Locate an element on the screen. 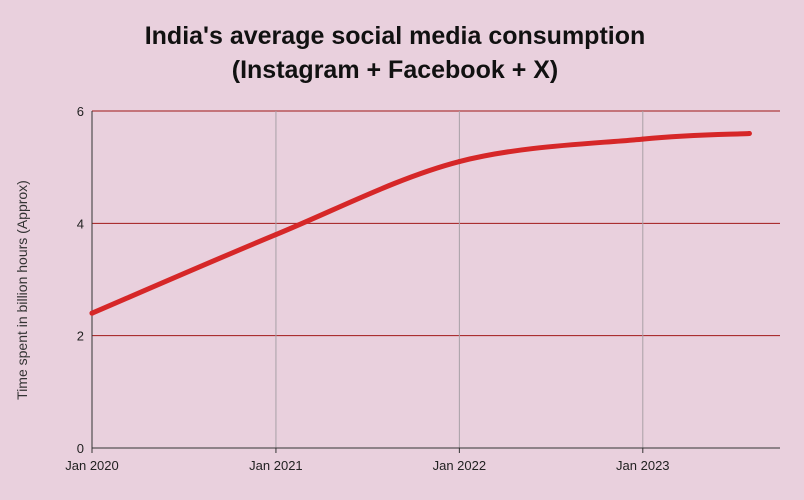 The image size is (804, 500). y-tick-label: 2 is located at coordinates (80, 336).